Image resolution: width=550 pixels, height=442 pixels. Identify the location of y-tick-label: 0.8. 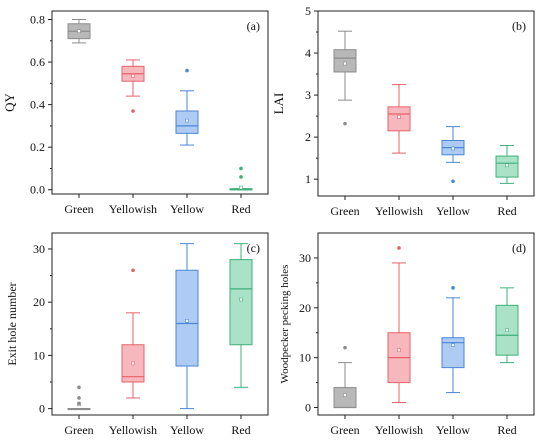
(37, 20).